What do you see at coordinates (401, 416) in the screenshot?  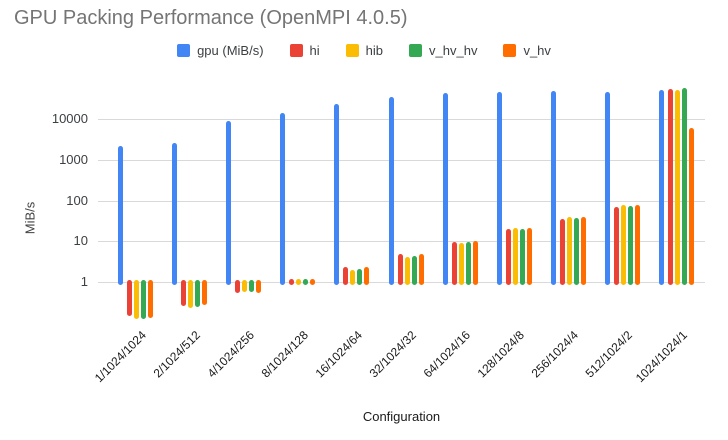 I see `x-axis-title: Configuration` at bounding box center [401, 416].